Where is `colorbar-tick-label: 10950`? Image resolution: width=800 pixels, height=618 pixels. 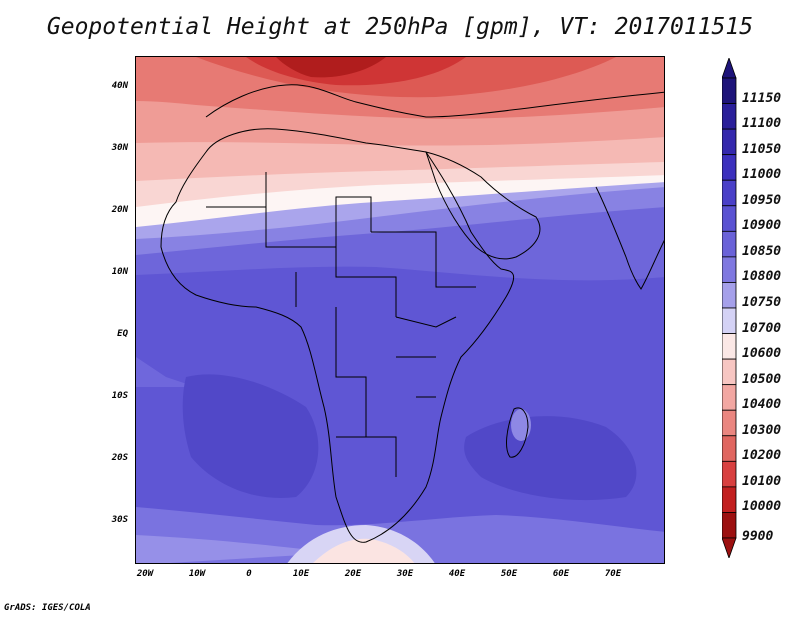 colorbar-tick-label: 10950 is located at coordinates (762, 200).